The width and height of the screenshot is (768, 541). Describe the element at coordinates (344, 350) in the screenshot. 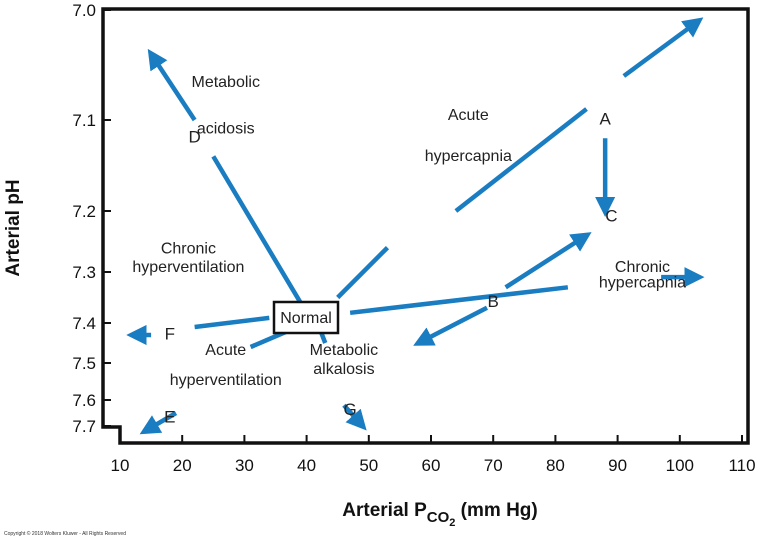

I see `annotation-metabolic-alkalosis: Metabolic` at that location.